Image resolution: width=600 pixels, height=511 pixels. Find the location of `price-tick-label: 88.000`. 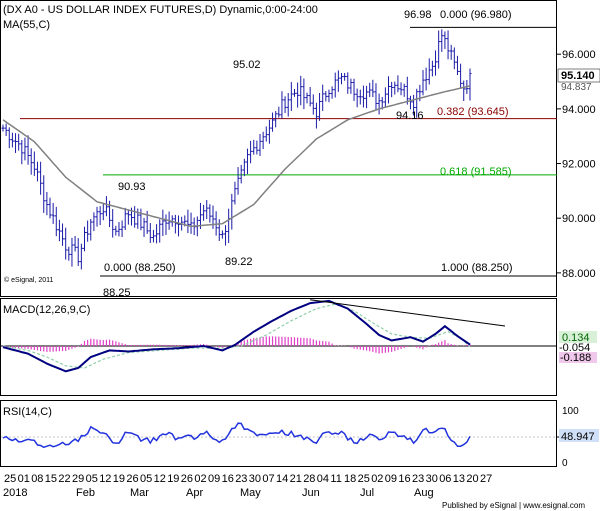

price-tick-label: 88.000 is located at coordinates (579, 274).